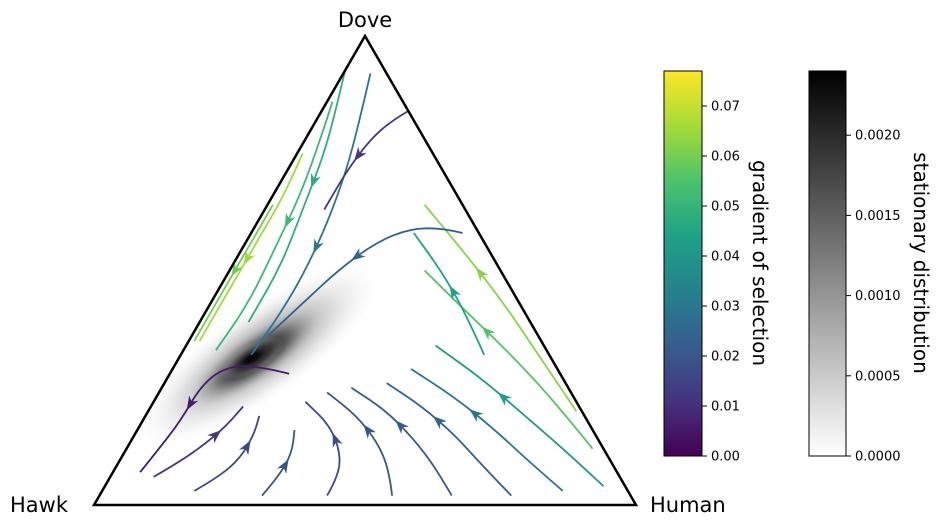 This screenshot has height=527, width=942. I want to click on cb2ticks-label-0: 0.0000, so click(878, 457).